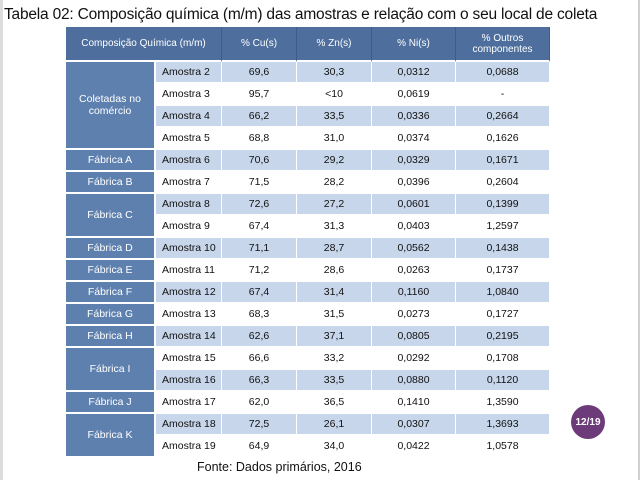 The height and width of the screenshot is (480, 640). I want to click on ni-cell: 0,0273, so click(414, 315).